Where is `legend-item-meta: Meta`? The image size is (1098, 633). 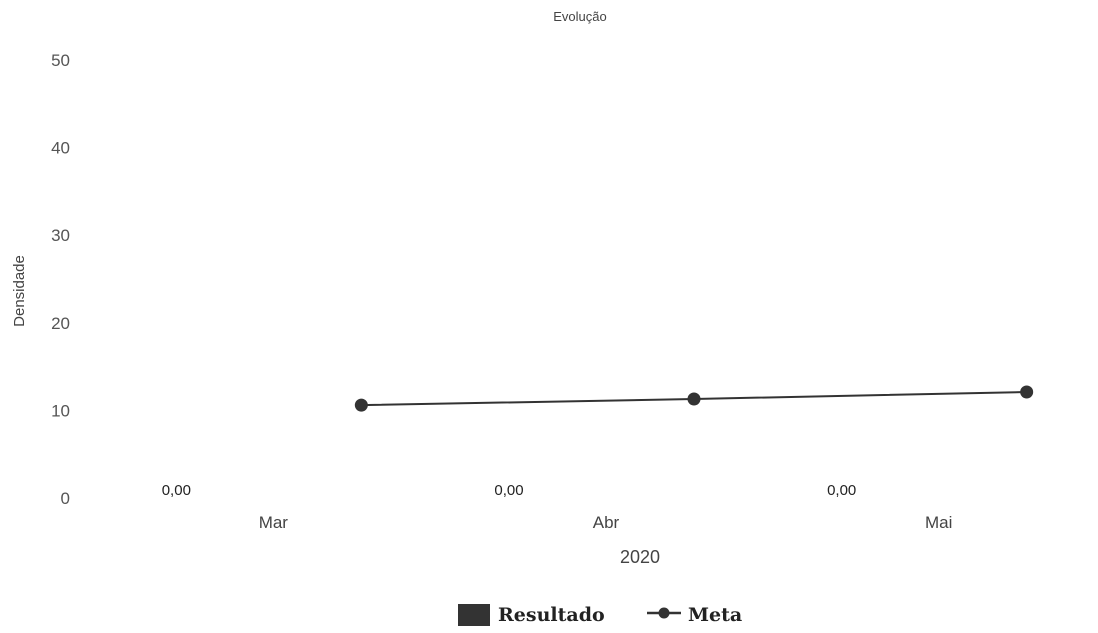 legend-item-meta: Meta is located at coordinates (694, 615).